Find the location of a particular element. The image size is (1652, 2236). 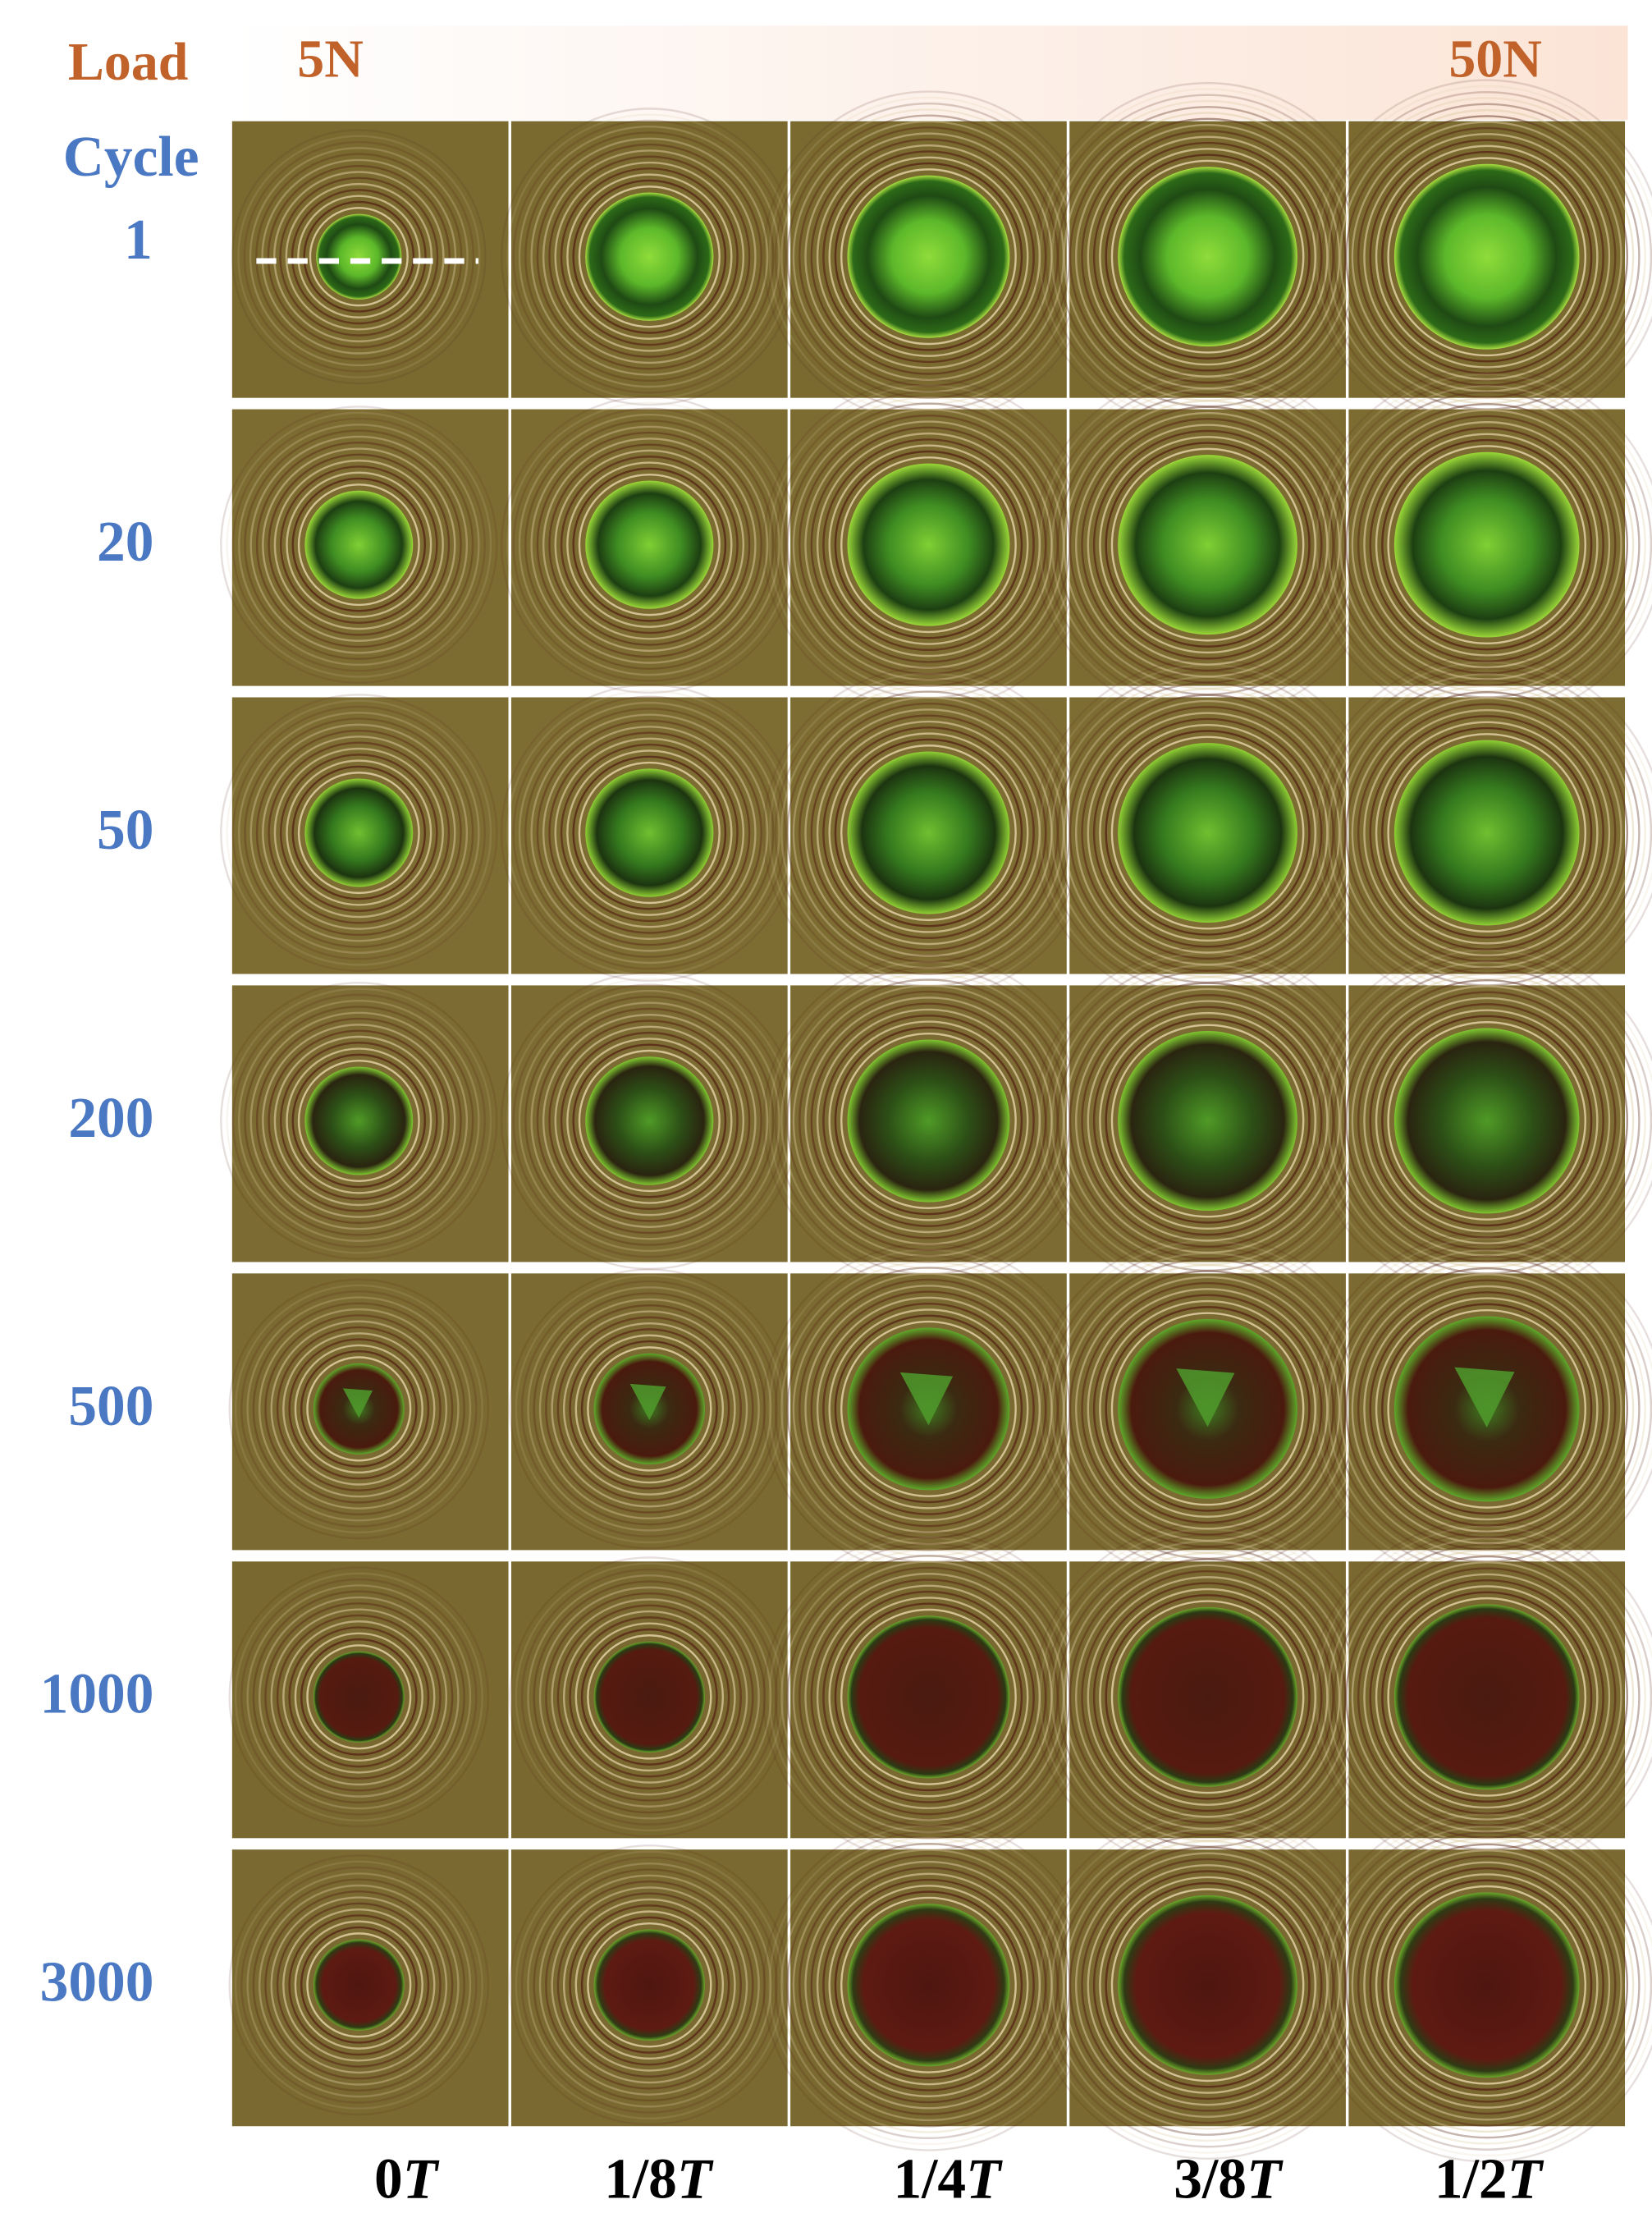

phase-symbol: T is located at coordinates (1526, 2179).